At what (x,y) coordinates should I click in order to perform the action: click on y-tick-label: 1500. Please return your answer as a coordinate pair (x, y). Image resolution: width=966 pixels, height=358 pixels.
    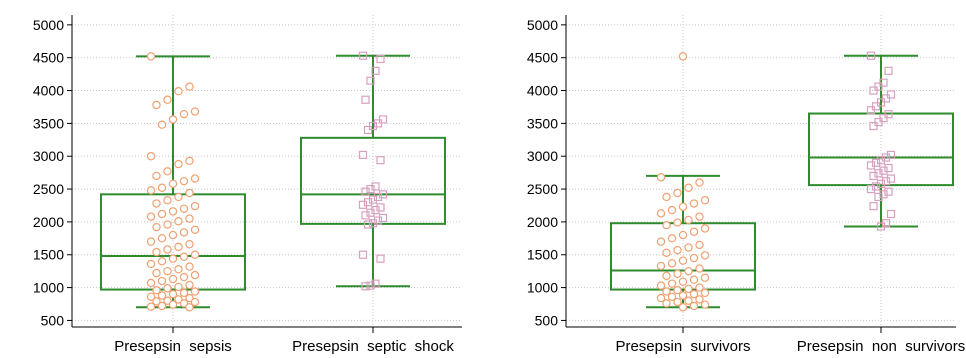
    Looking at the image, I should click on (48, 255).